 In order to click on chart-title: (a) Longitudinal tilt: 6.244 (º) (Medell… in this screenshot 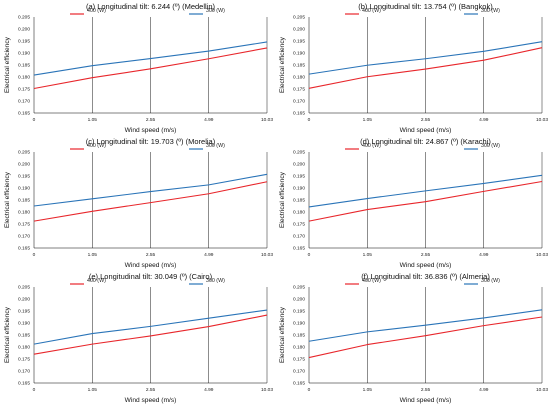, I will do `click(151, 6)`.